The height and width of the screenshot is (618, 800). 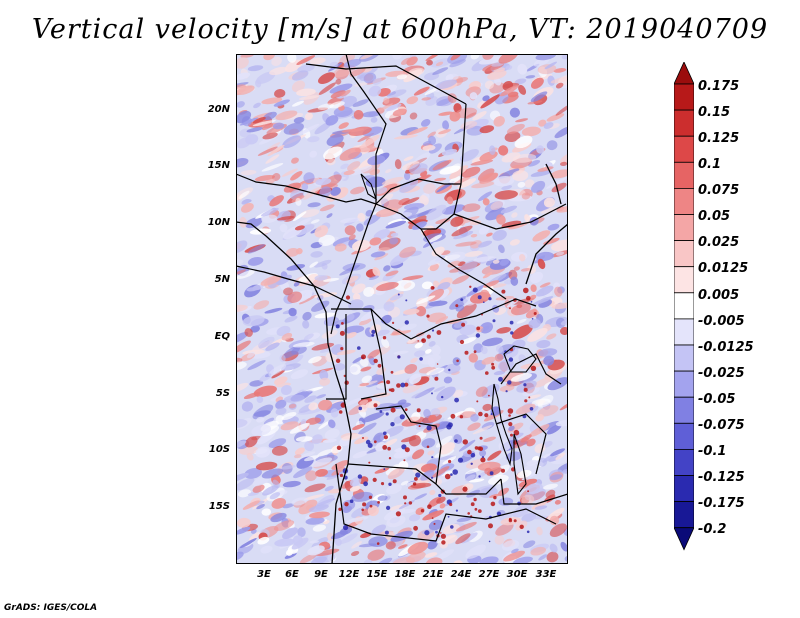 What do you see at coordinates (712, 451) in the screenshot?
I see `colorbar-label: -0.1` at bounding box center [712, 451].